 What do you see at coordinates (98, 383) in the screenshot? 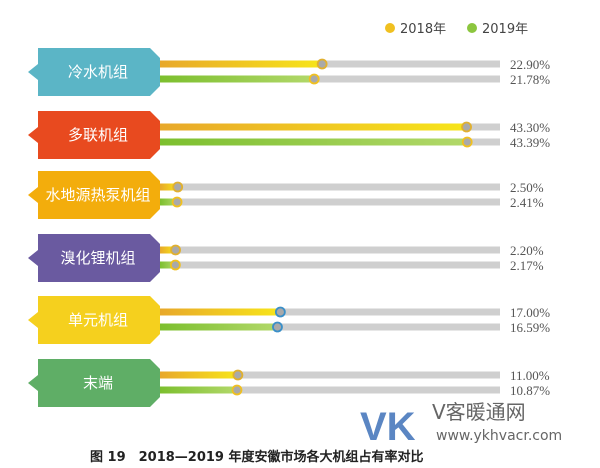
I see `category-label: 末端` at bounding box center [98, 383].